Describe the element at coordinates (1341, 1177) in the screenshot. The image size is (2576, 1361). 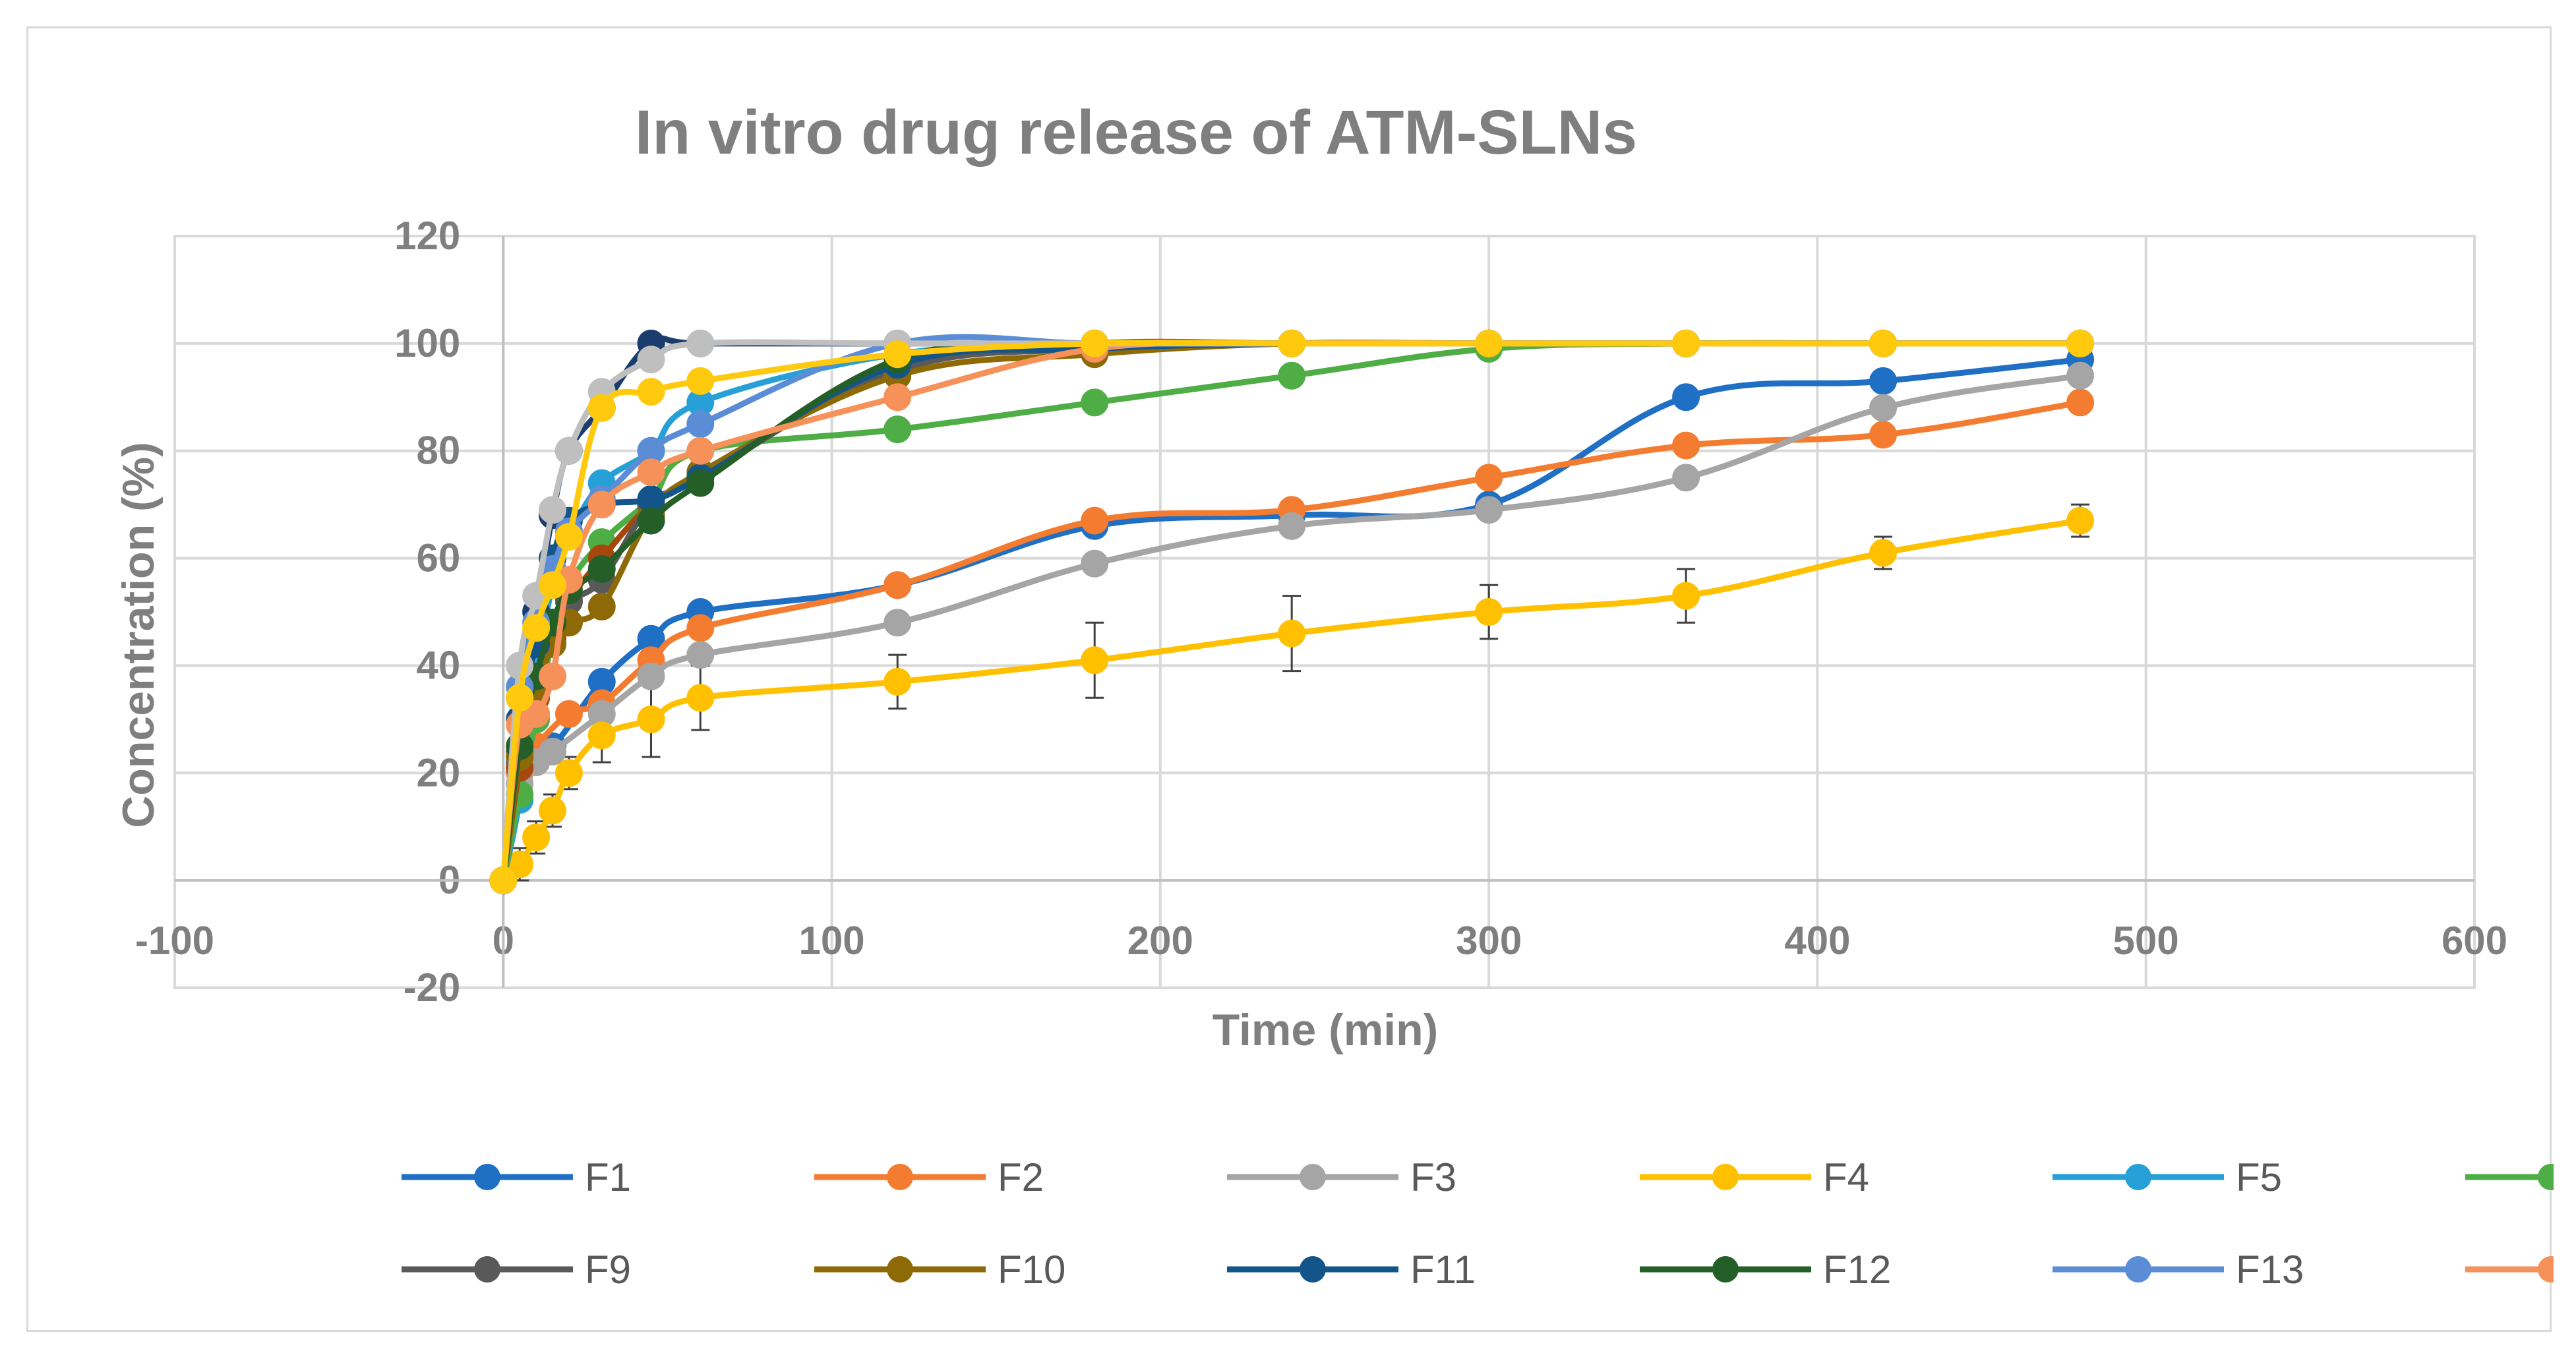
I see `legend-item-f3: F3` at that location.